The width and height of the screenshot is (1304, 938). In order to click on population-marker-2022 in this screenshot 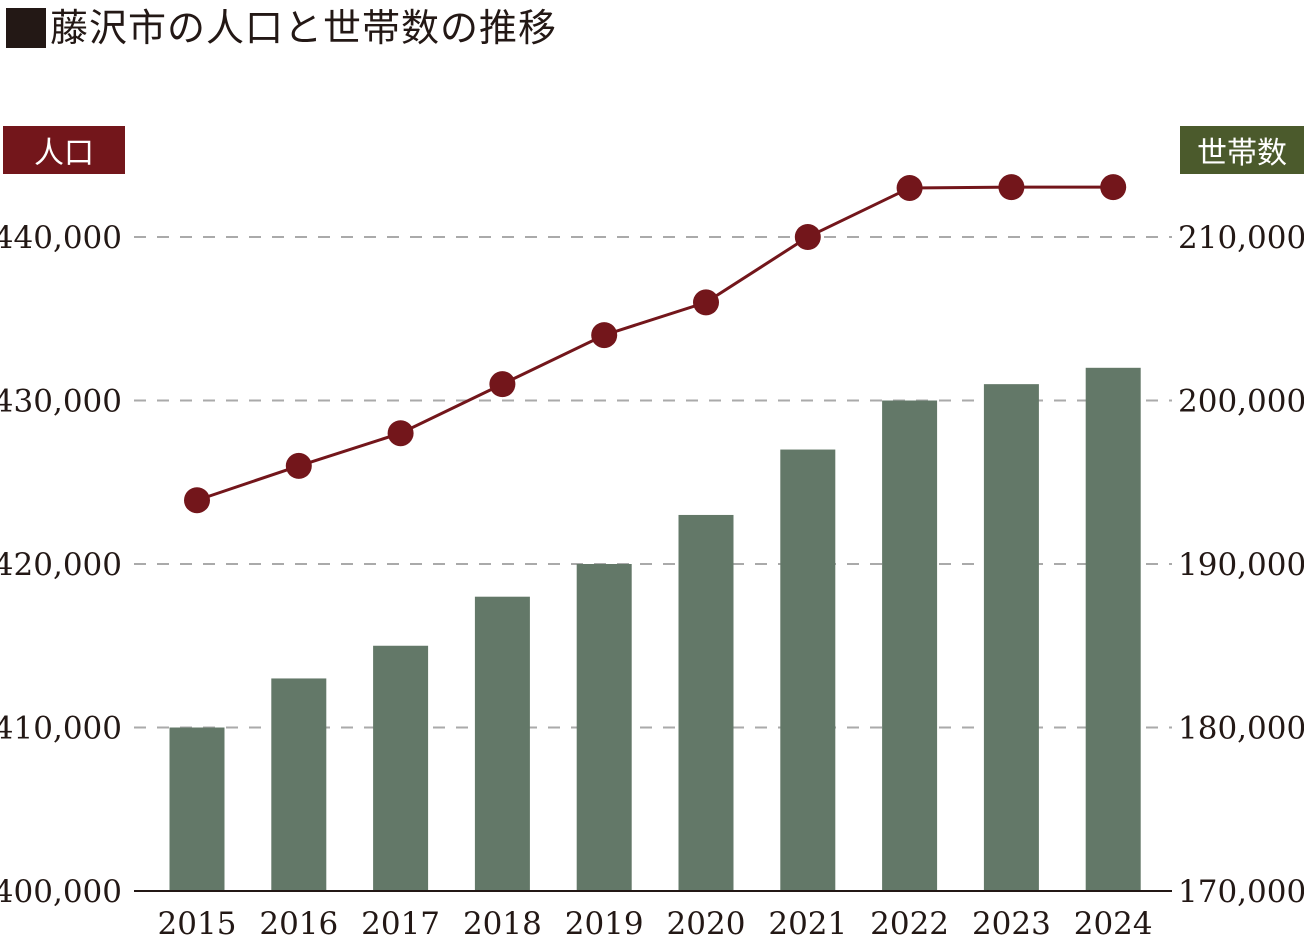, I will do `click(909, 187)`.